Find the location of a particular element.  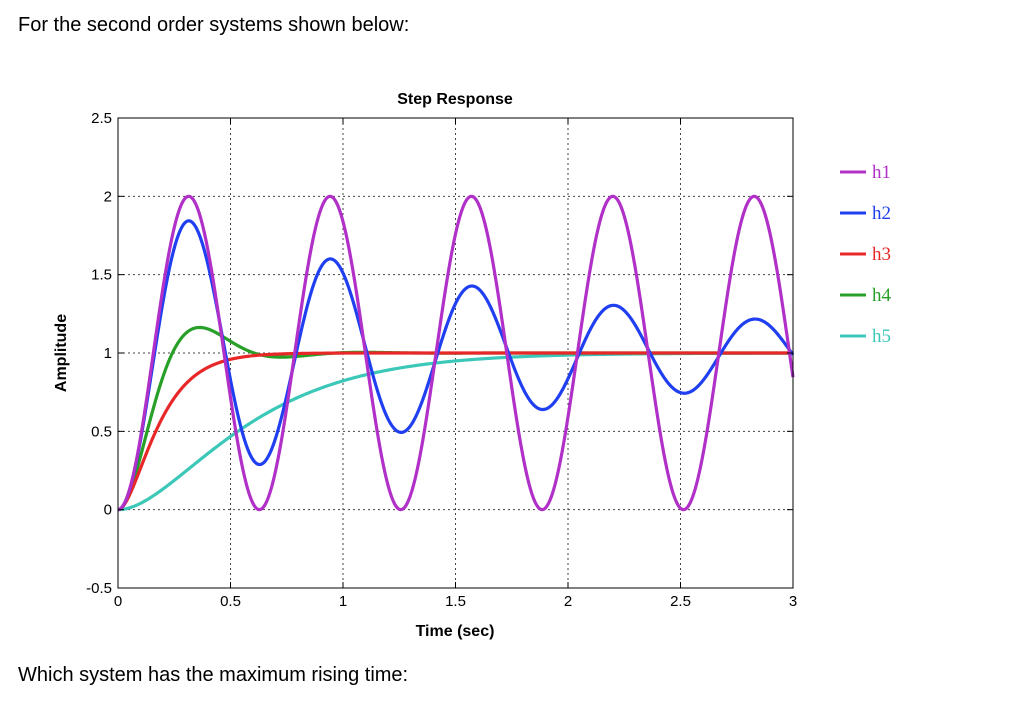

x-tick-label: 2.5 is located at coordinates (680, 601).